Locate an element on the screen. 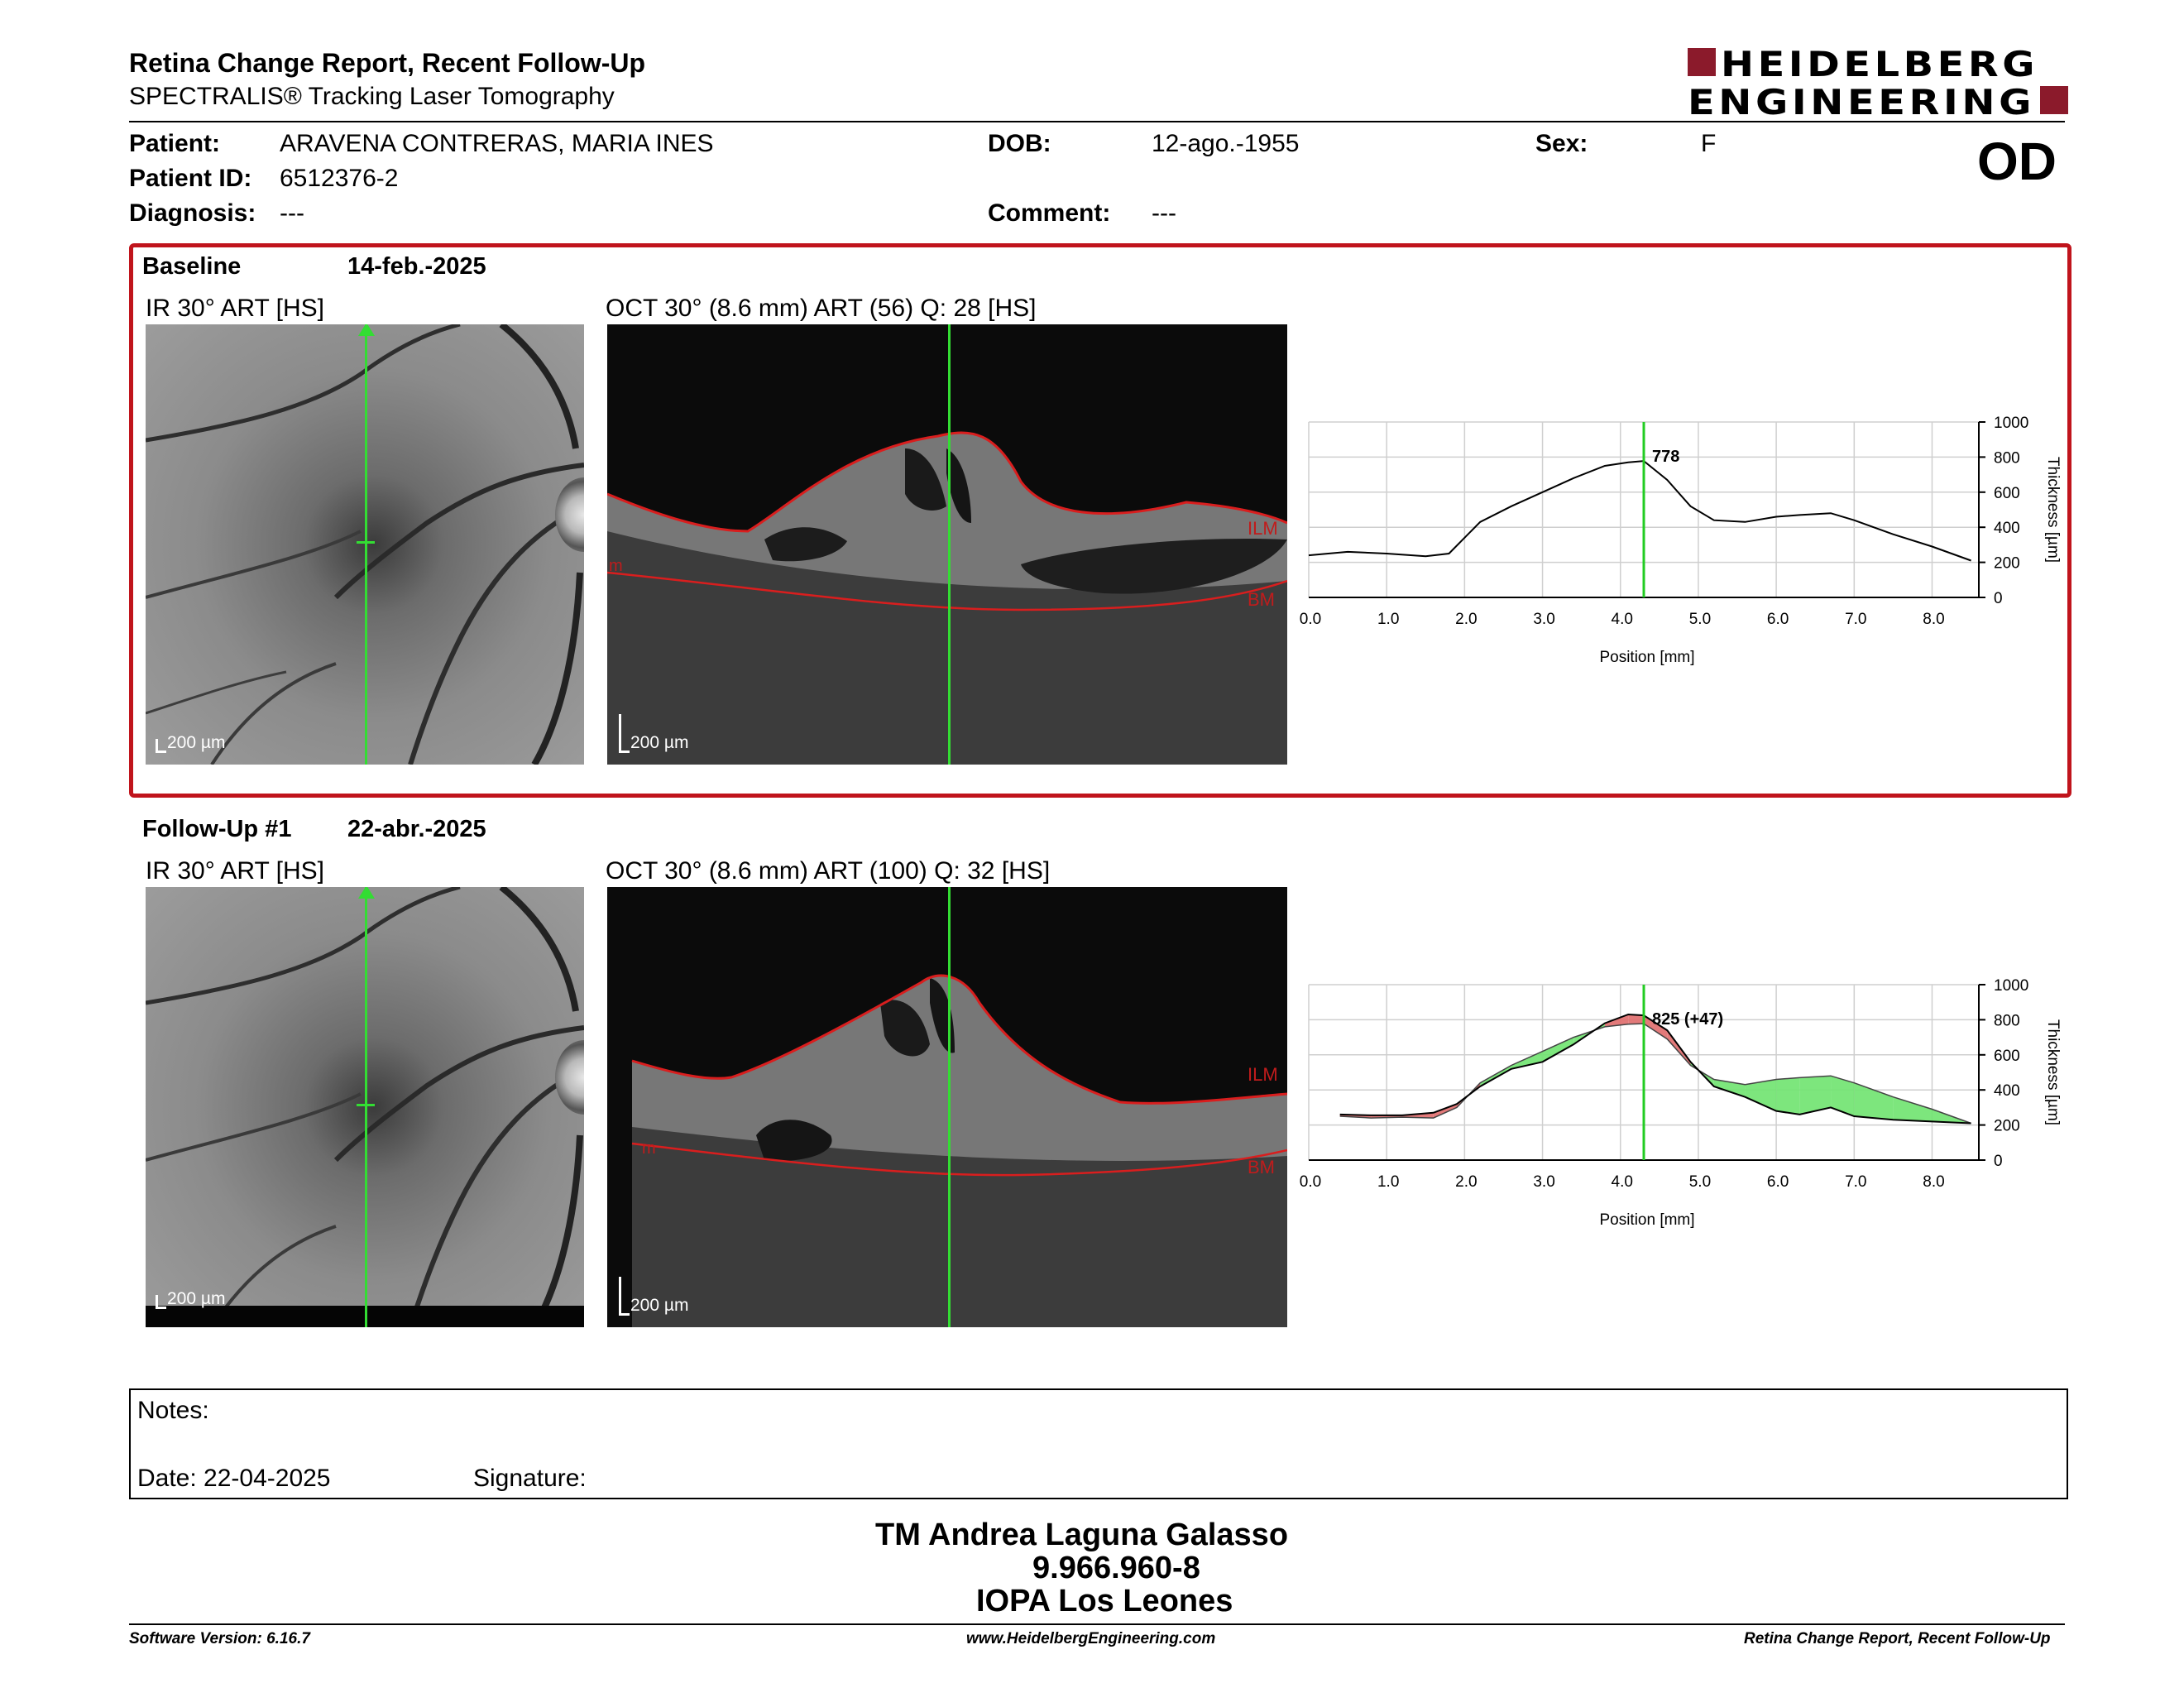 The height and width of the screenshot is (1688, 2184). footer-software: Software Version: 6.16.7 is located at coordinates (219, 1638).